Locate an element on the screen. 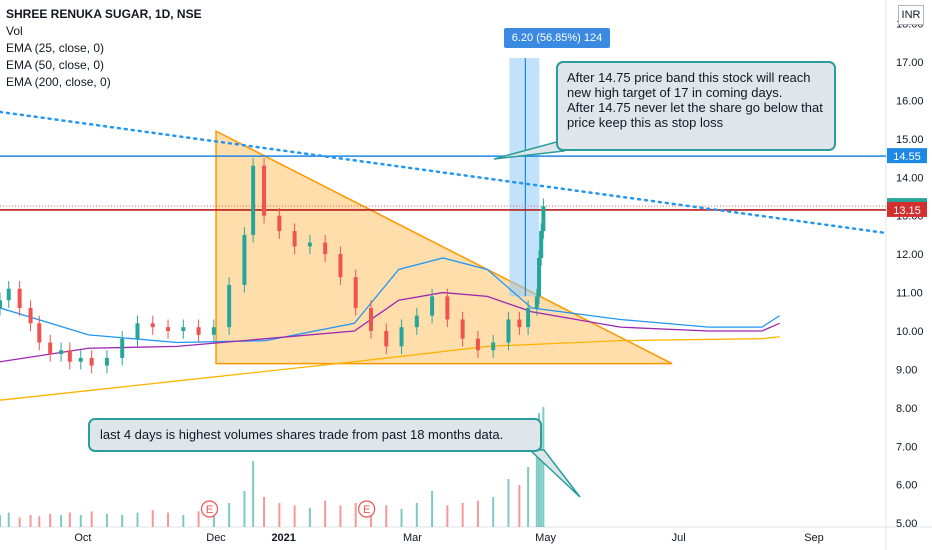 Image resolution: width=932 pixels, height=550 pixels. x-tick-label: Sep is located at coordinates (814, 538).